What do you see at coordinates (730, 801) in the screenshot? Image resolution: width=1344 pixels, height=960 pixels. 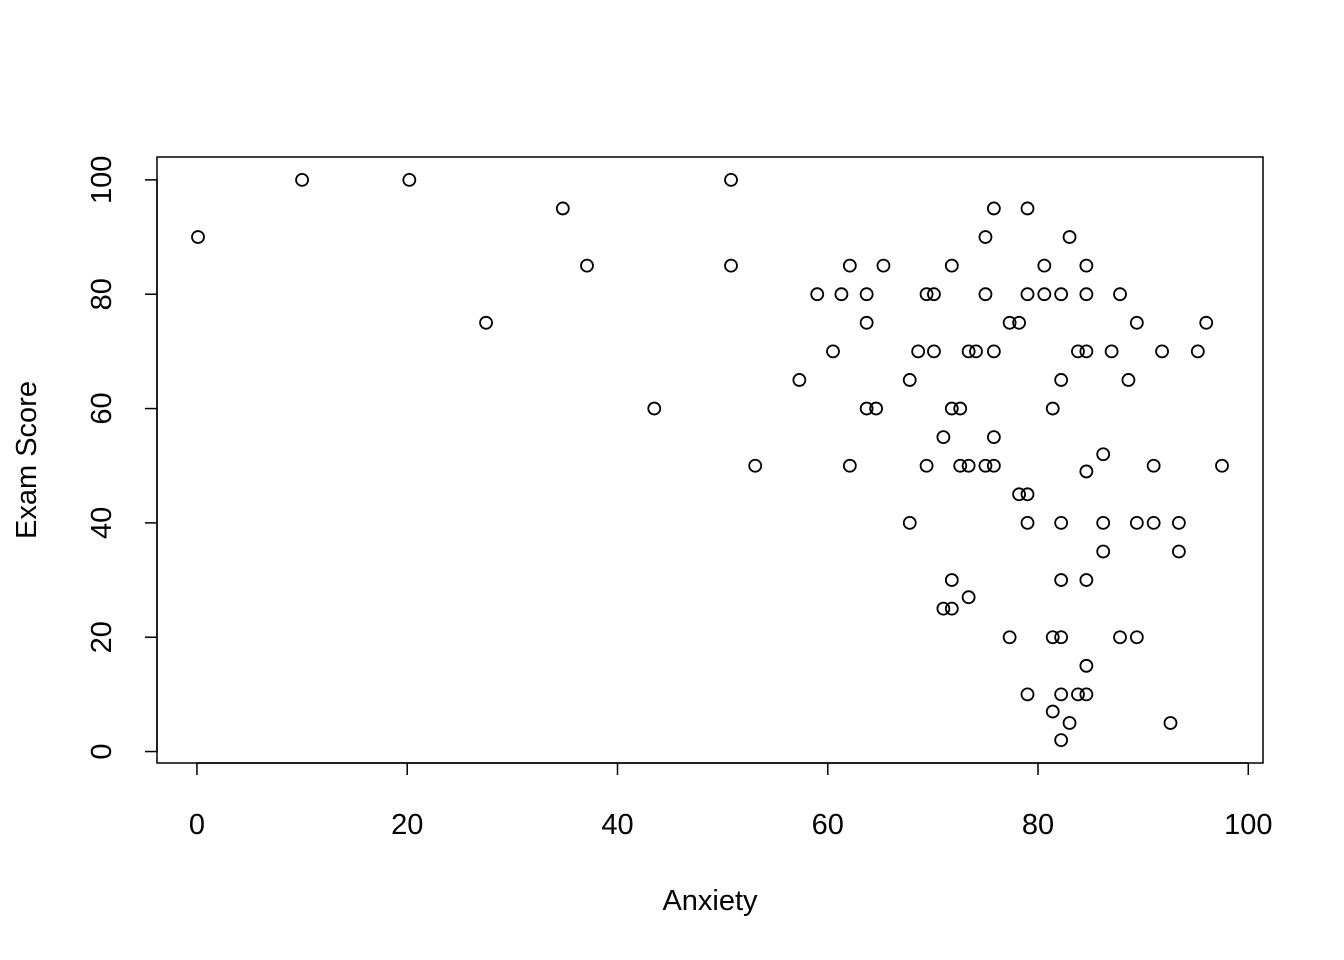 I see `x-axis: 0 20 40 60 80 100` at bounding box center [730, 801].